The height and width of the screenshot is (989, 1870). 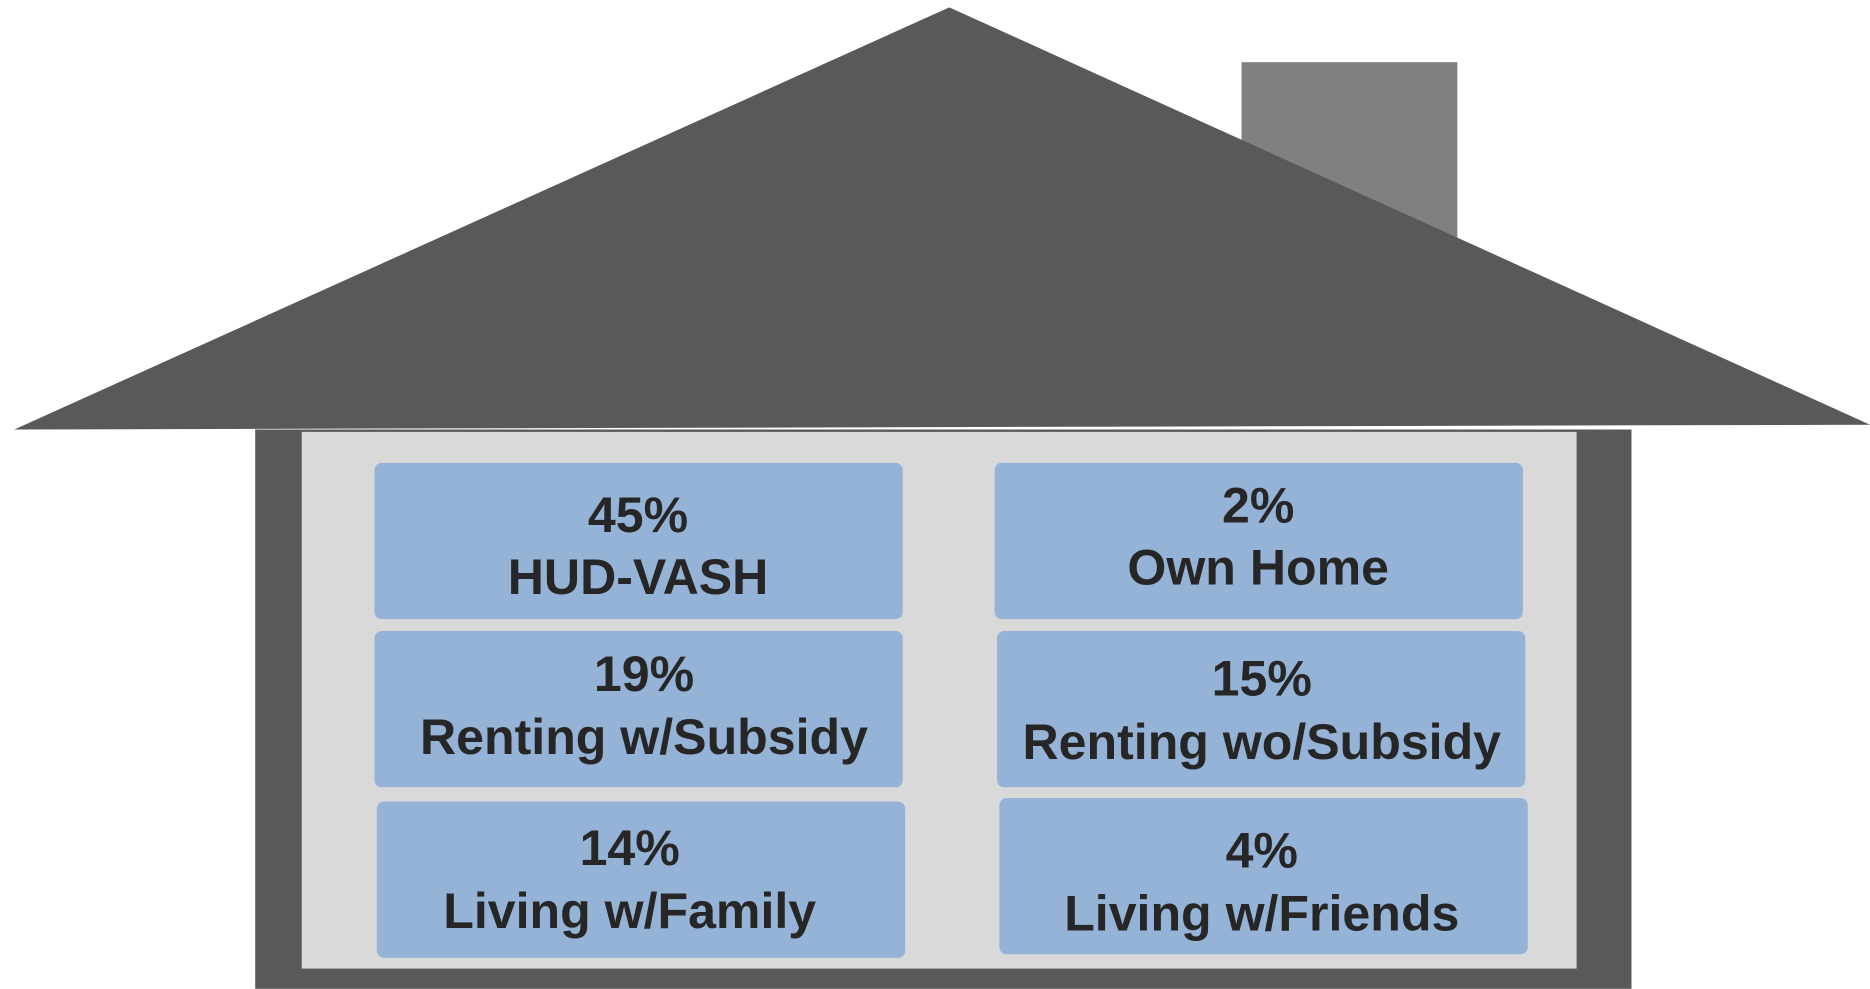 I want to click on box-percent: 14%, so click(x=630, y=848).